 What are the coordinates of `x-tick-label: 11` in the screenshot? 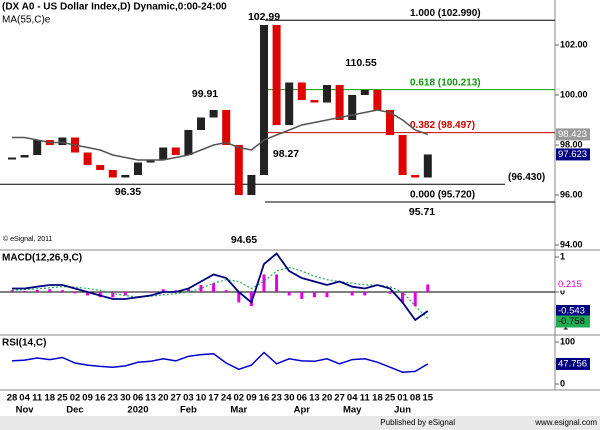 It's located at (365, 398).